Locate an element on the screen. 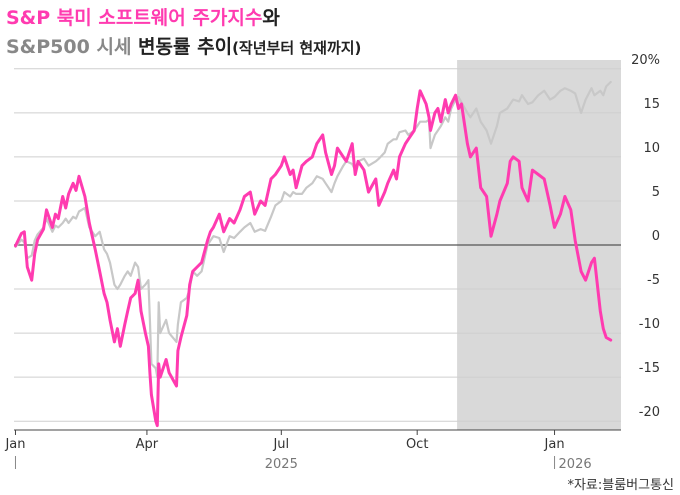  y-tick-label: -5 is located at coordinates (653, 280).